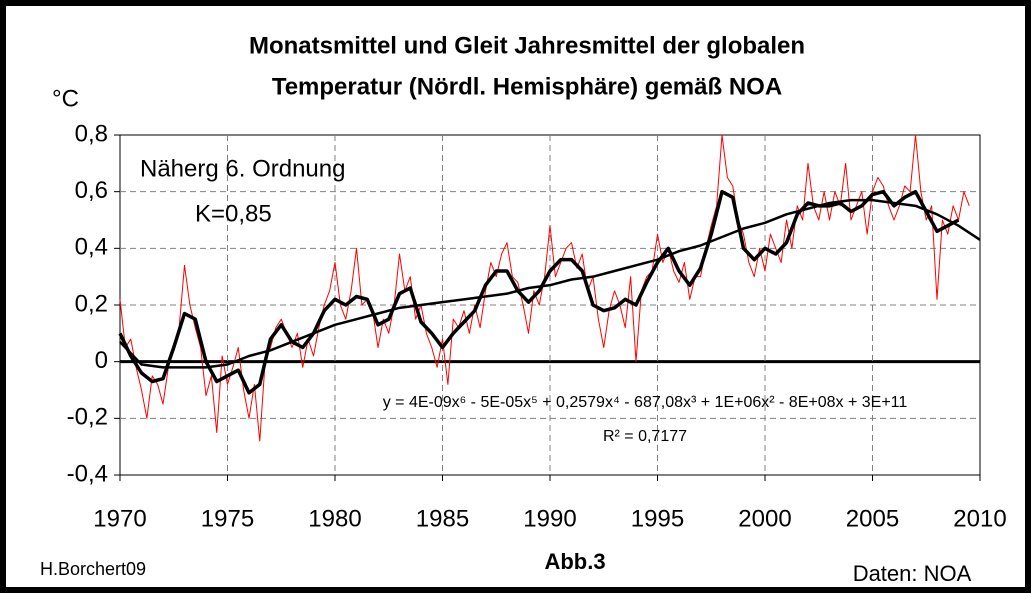  I want to click on x-tick-label: 1980, so click(334, 518).